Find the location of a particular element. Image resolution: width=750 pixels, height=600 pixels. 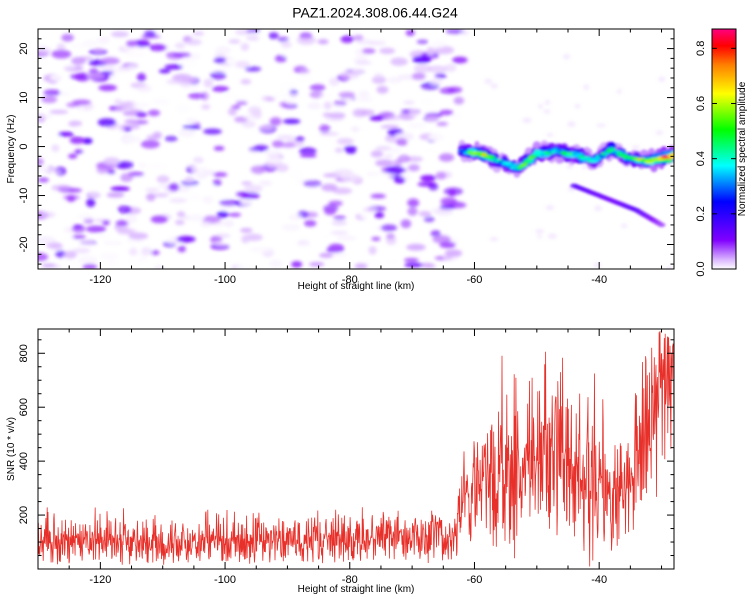

colorbar-tick-label: 0.6 is located at coordinates (701, 103).